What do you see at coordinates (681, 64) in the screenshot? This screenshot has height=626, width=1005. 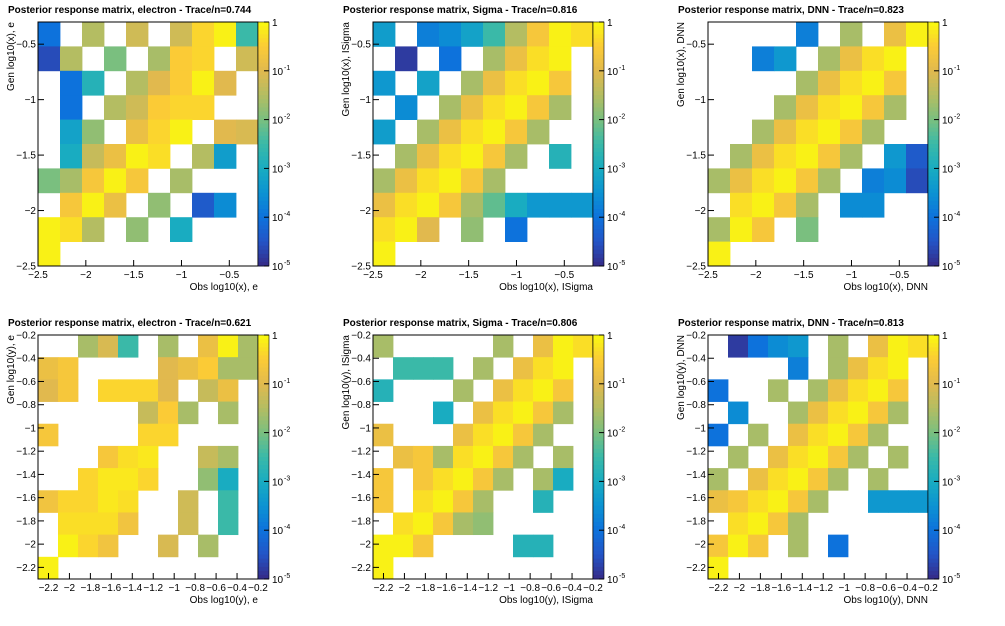 I see `y-axis-label: Gen log10(x), DNN` at bounding box center [681, 64].